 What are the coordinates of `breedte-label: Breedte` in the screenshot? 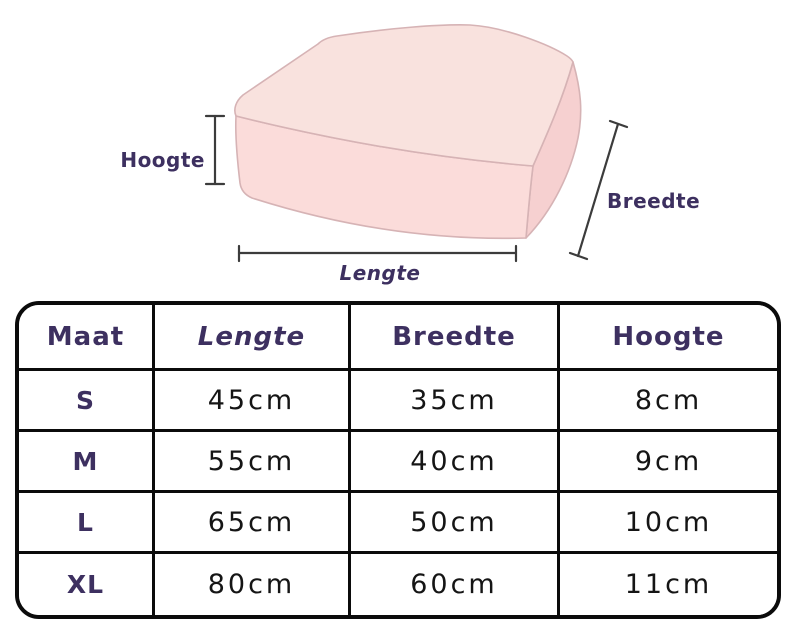 It's located at (654, 201).